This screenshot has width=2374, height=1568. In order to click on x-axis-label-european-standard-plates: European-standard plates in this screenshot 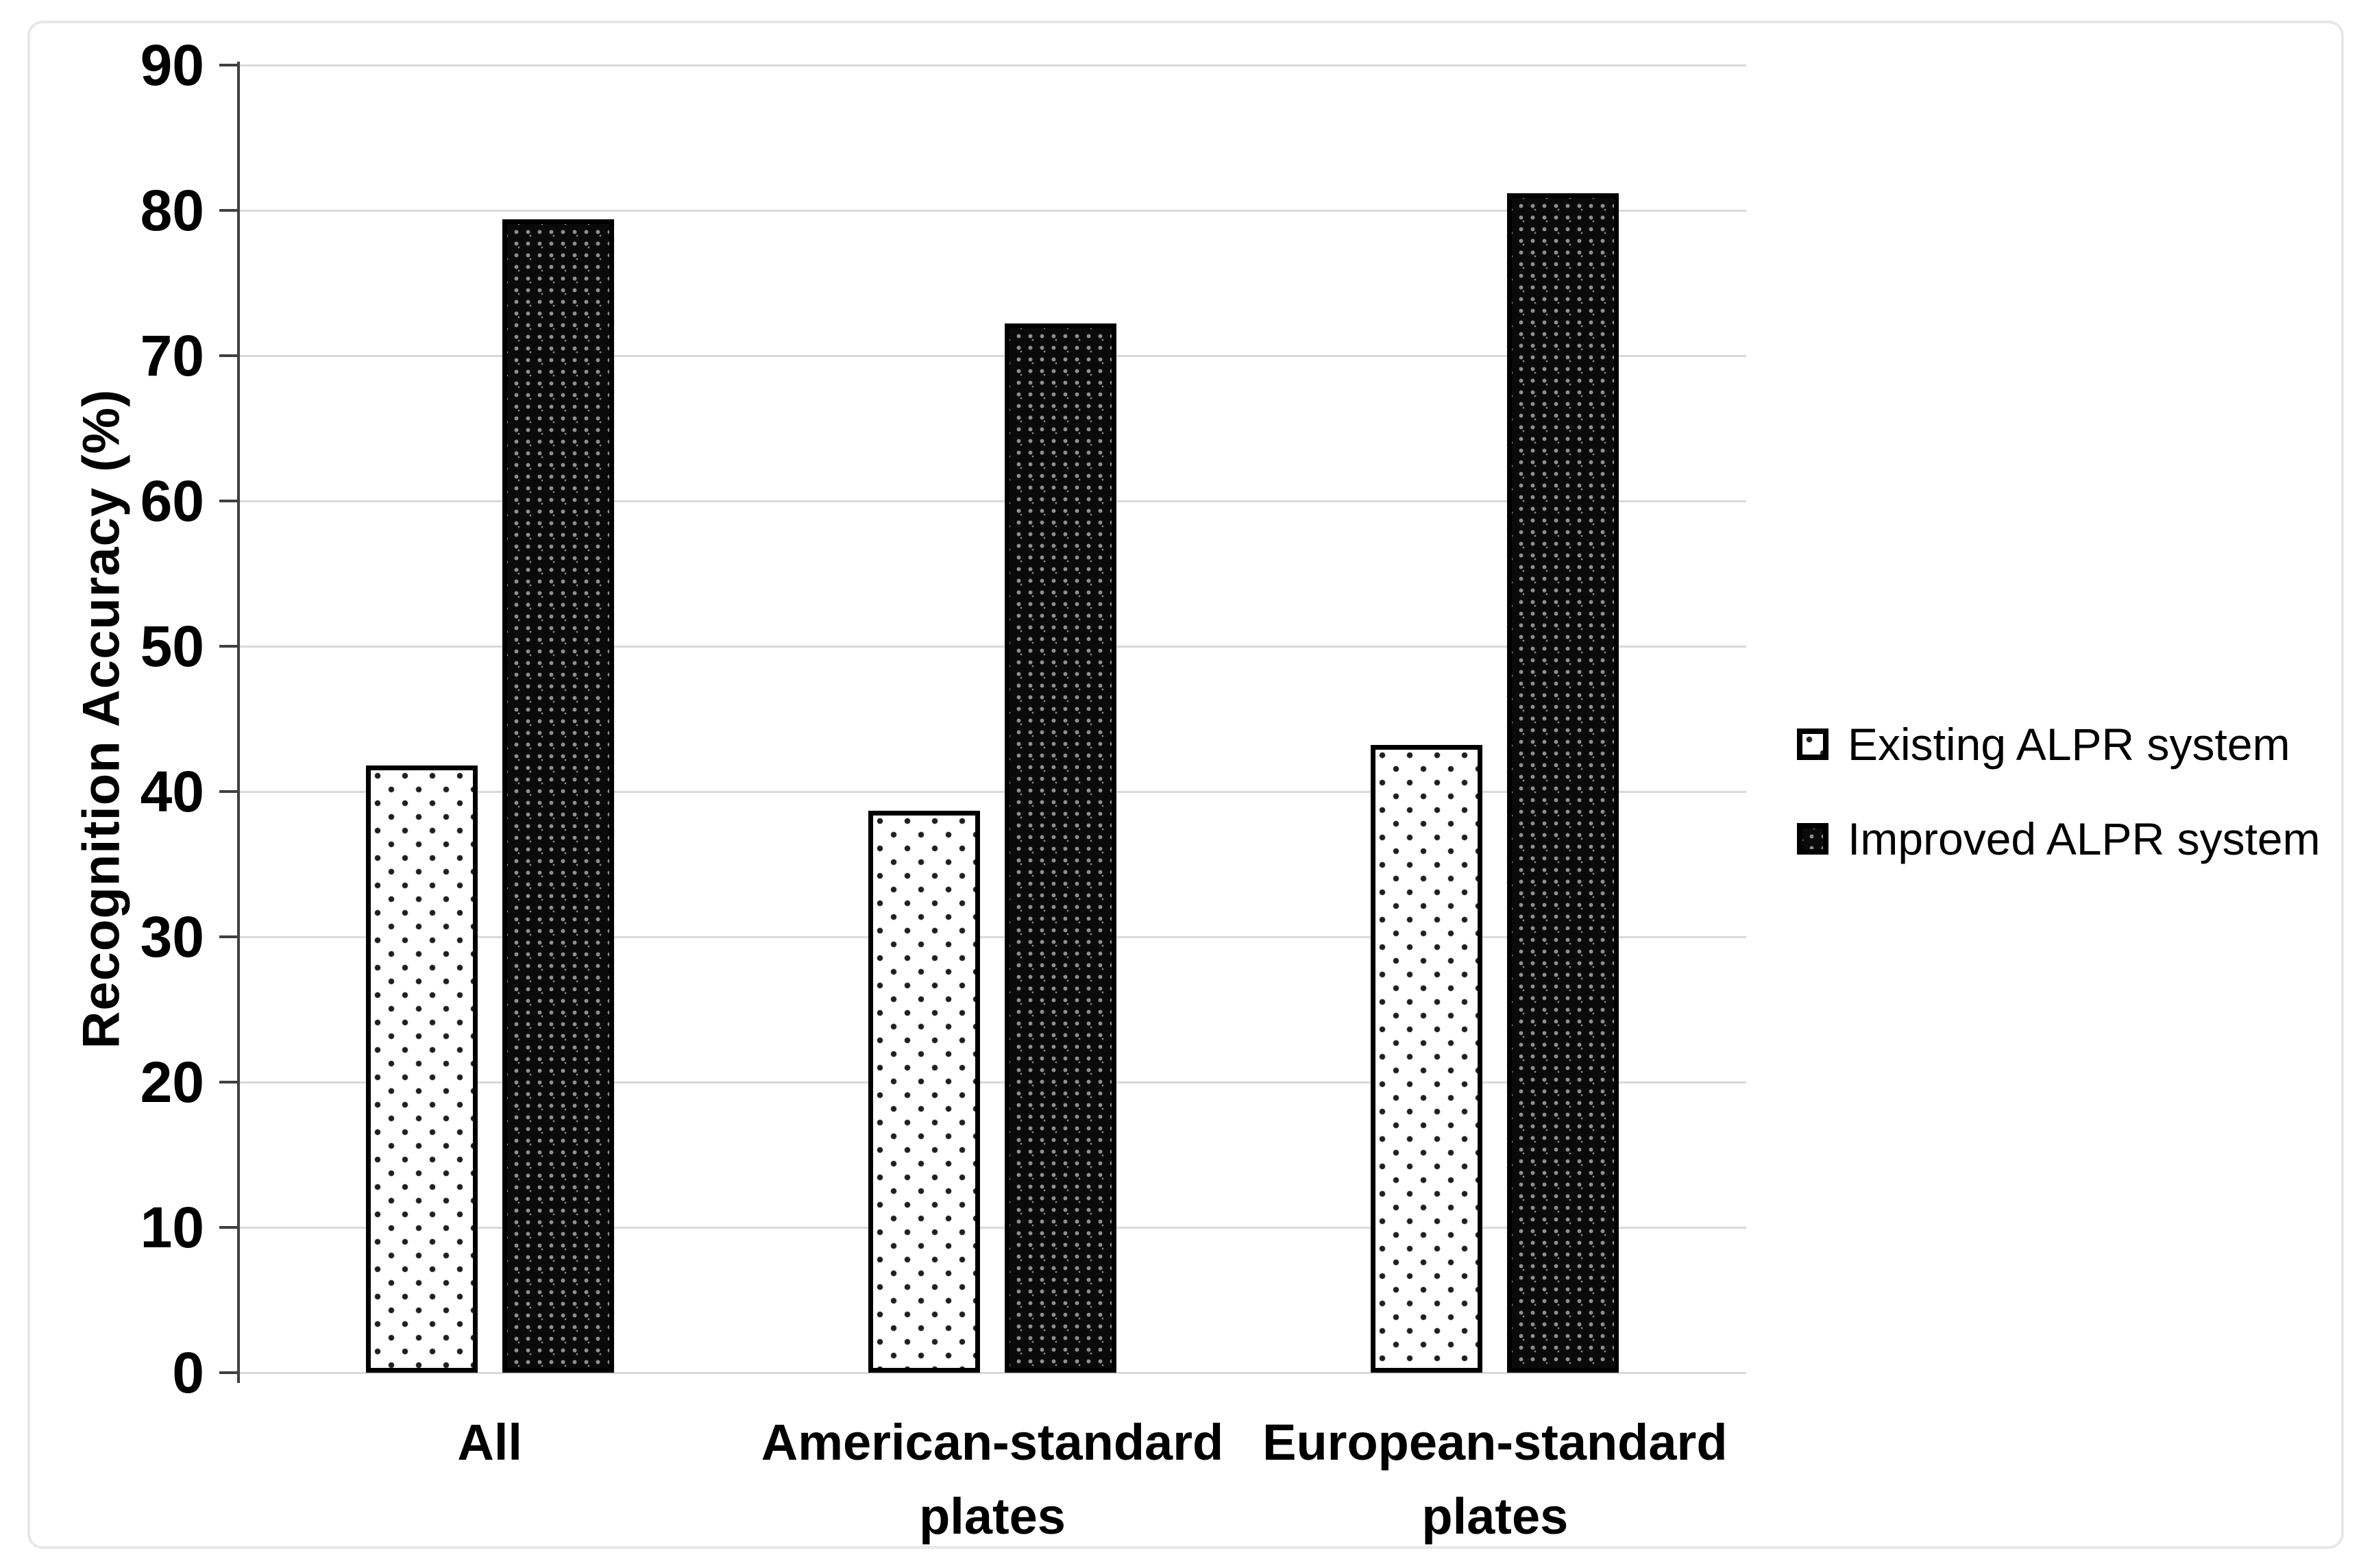, I will do `click(1495, 1479)`.